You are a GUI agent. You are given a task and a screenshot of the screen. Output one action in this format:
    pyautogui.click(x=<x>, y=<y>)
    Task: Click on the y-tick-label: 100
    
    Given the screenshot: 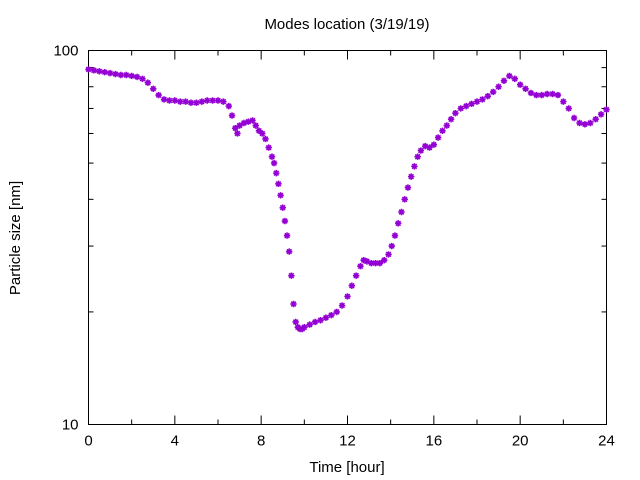 What is the action you would take?
    pyautogui.click(x=65, y=51)
    